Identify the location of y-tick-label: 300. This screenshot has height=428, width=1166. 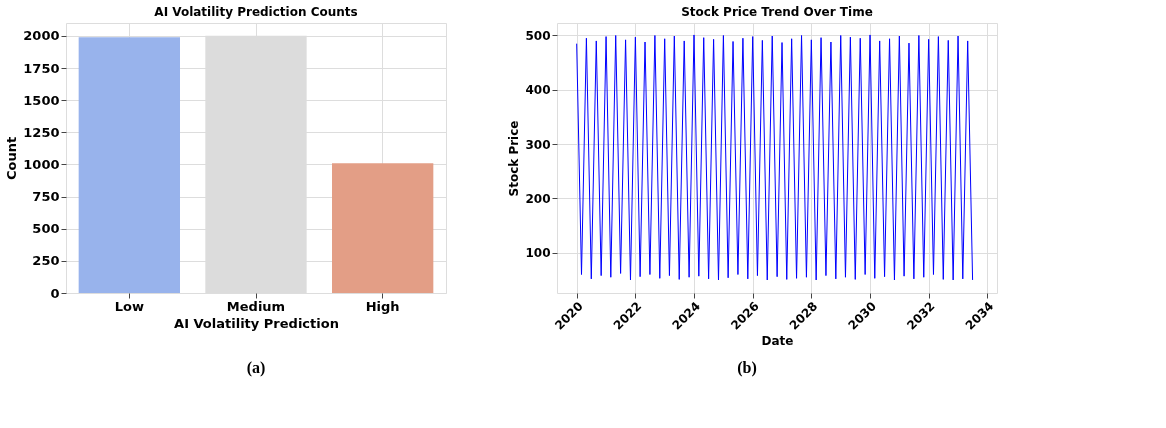
(538, 144).